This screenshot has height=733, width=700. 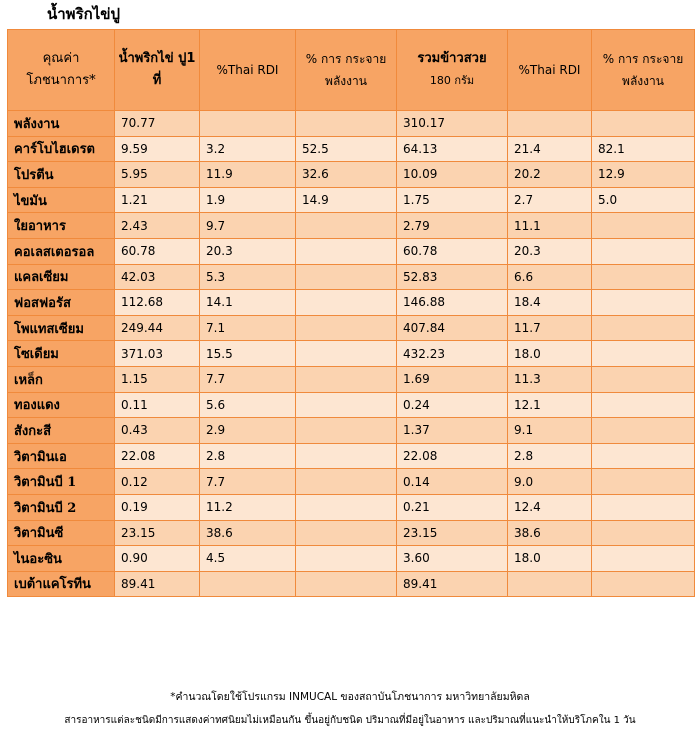 What do you see at coordinates (247, 558) in the screenshot?
I see `cell-thai-rdi-1: 4.5` at bounding box center [247, 558].